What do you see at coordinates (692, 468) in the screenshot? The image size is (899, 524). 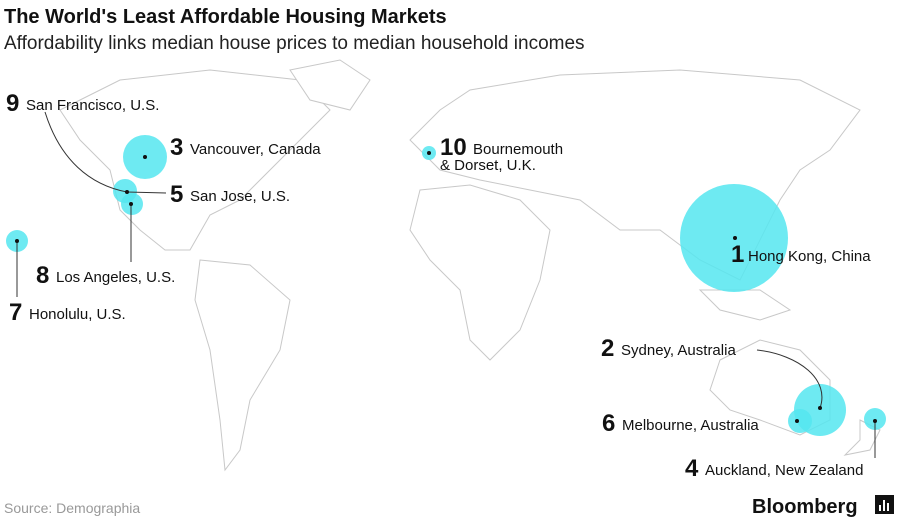 I see `rank: 4` at bounding box center [692, 468].